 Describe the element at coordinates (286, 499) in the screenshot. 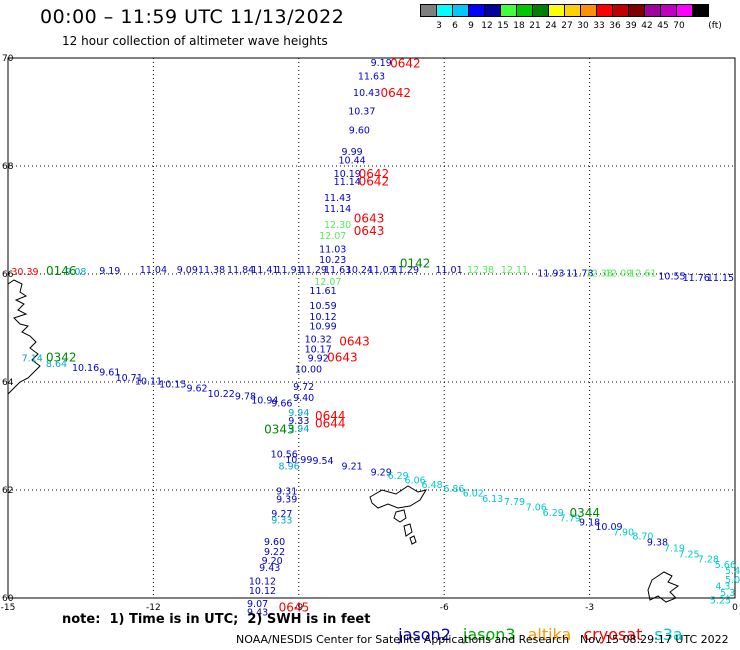

I see `wave-height-value: 9.39` at that location.